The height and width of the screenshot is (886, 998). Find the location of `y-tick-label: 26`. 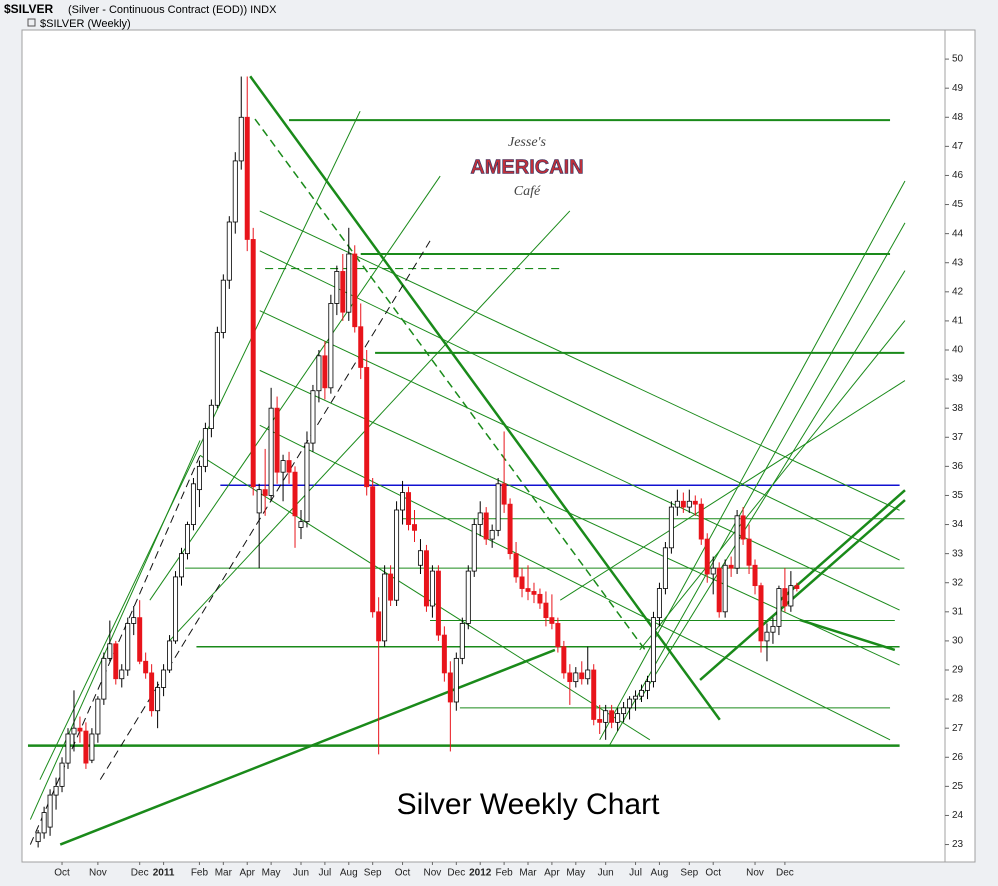

y-tick-label: 26 is located at coordinates (958, 757).